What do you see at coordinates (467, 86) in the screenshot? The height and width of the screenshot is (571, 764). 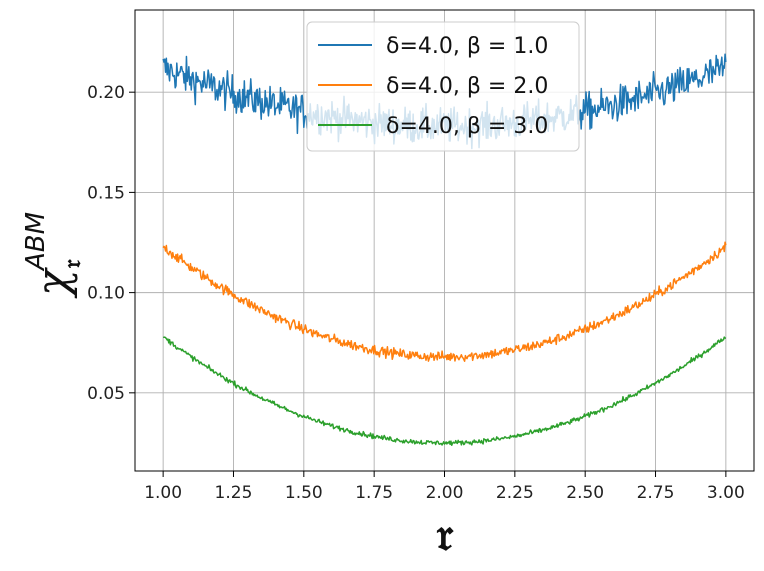 I see `legend-label-beta-2: ẟ=4.0, β = 2.0` at bounding box center [467, 86].